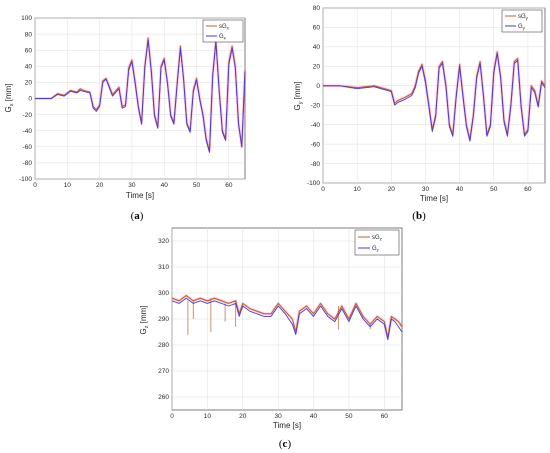 The width and height of the screenshot is (550, 453). I want to click on legend: sGz Gz, so click(377, 242).